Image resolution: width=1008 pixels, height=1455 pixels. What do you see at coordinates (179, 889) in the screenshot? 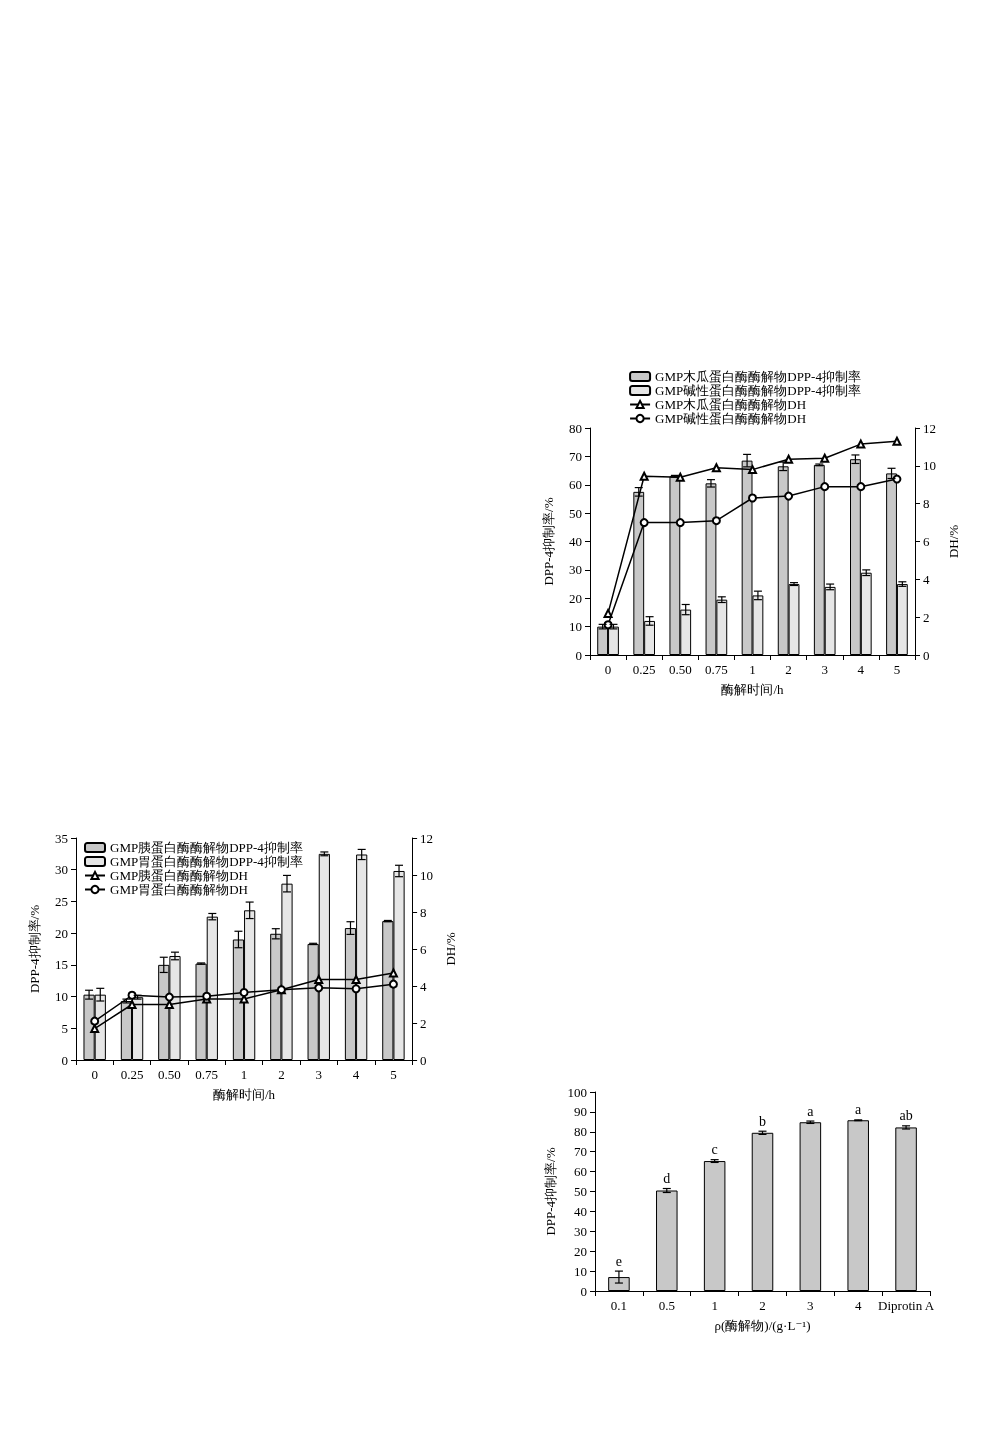
I see `legend-label: GMP胃蛋白酶酶解物DH` at bounding box center [179, 889].